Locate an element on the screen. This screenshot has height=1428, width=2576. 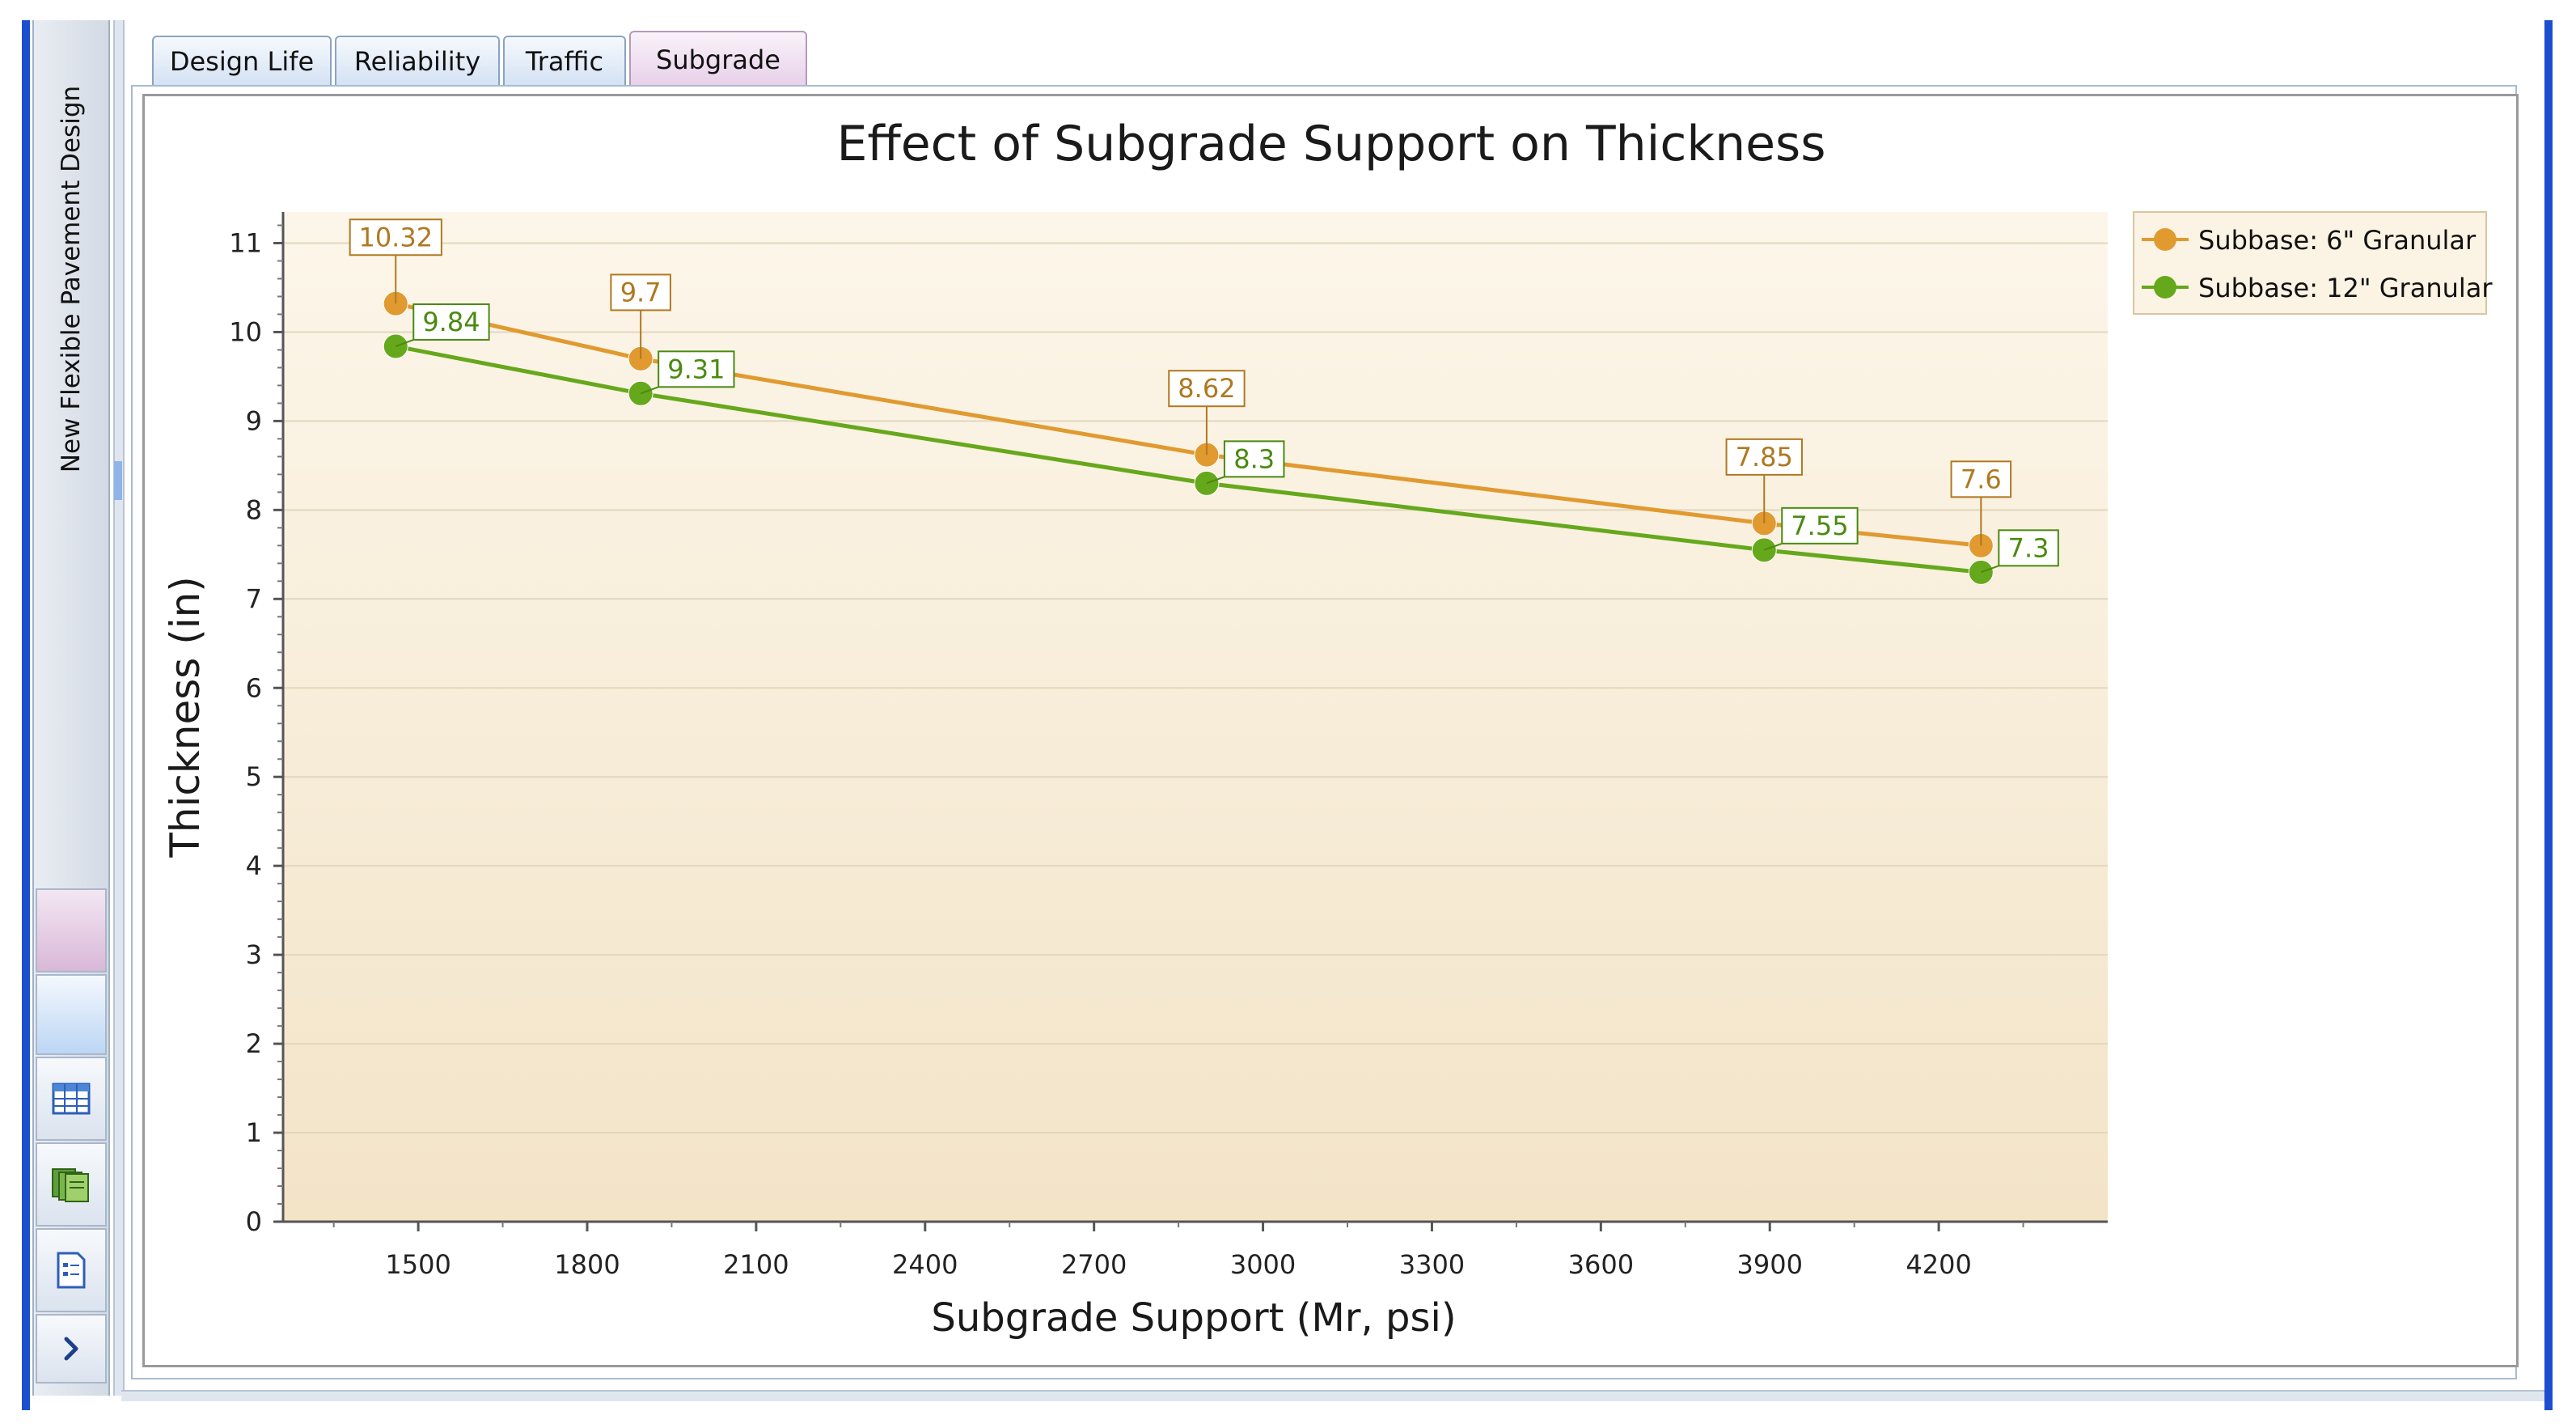
data-label: 8.3 is located at coordinates (1254, 459).